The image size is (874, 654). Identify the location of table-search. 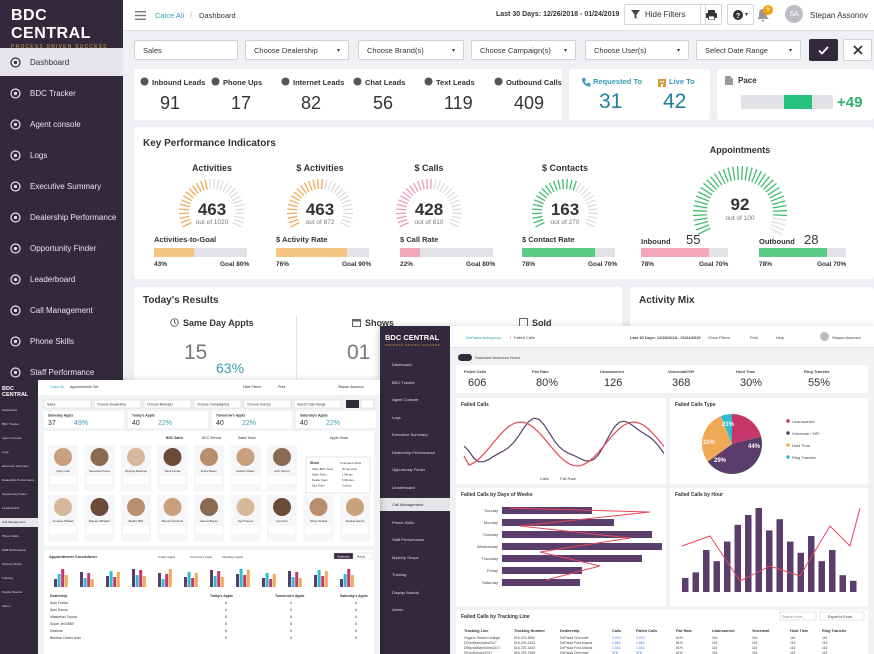
(798, 616).